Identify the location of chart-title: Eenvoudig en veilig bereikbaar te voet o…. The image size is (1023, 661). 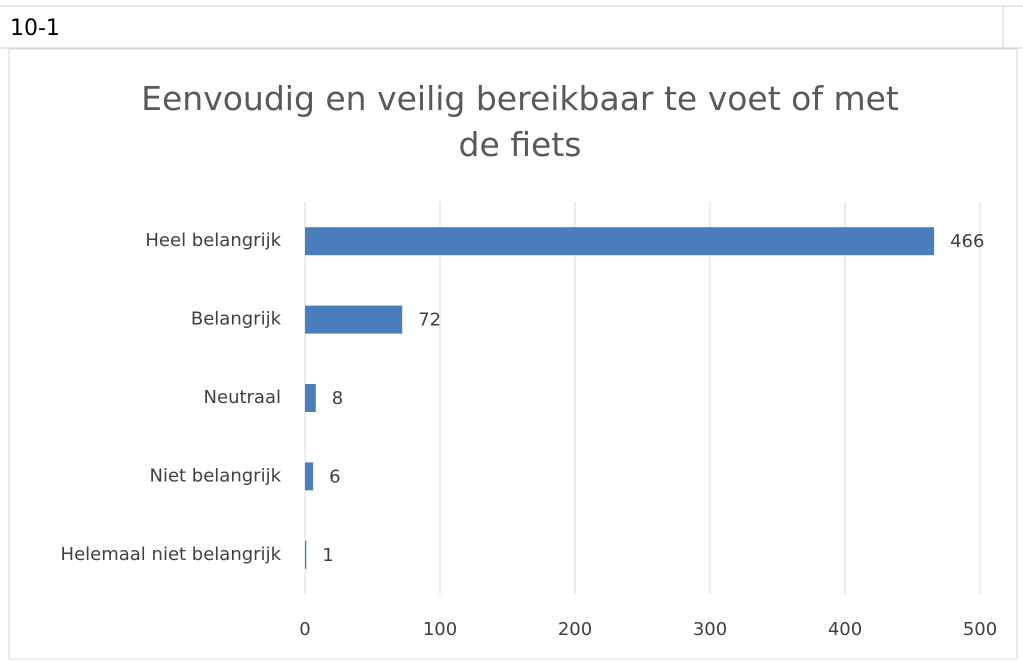
(520, 121).